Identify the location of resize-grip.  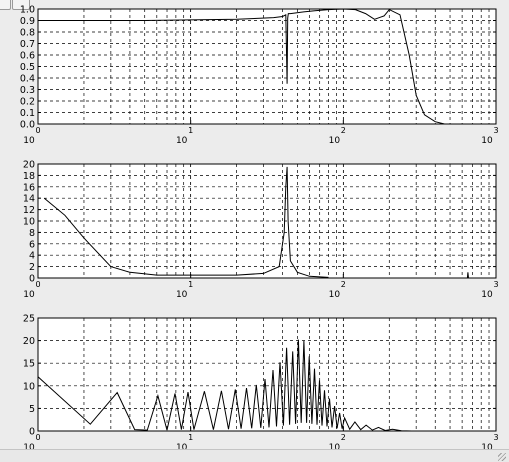
(502, 457).